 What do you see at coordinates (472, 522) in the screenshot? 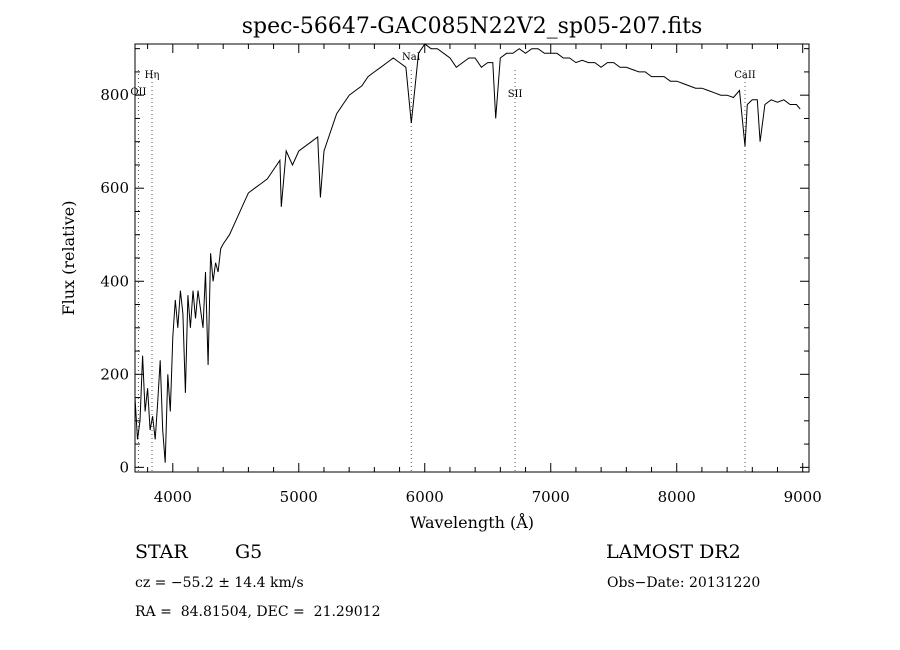
I see `x-axis-label: Wavelength (Å)` at bounding box center [472, 522].